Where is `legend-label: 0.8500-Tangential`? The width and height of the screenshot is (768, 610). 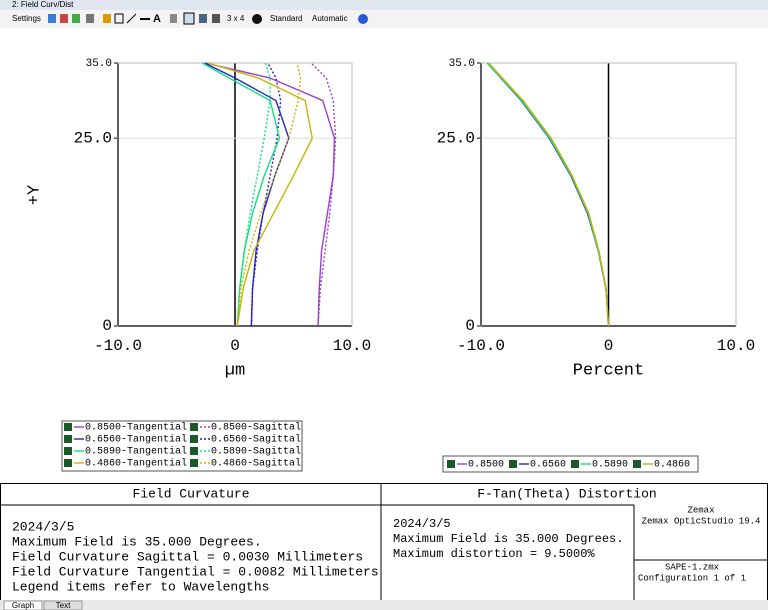 legend-label: 0.8500-Tangential is located at coordinates (136, 428).